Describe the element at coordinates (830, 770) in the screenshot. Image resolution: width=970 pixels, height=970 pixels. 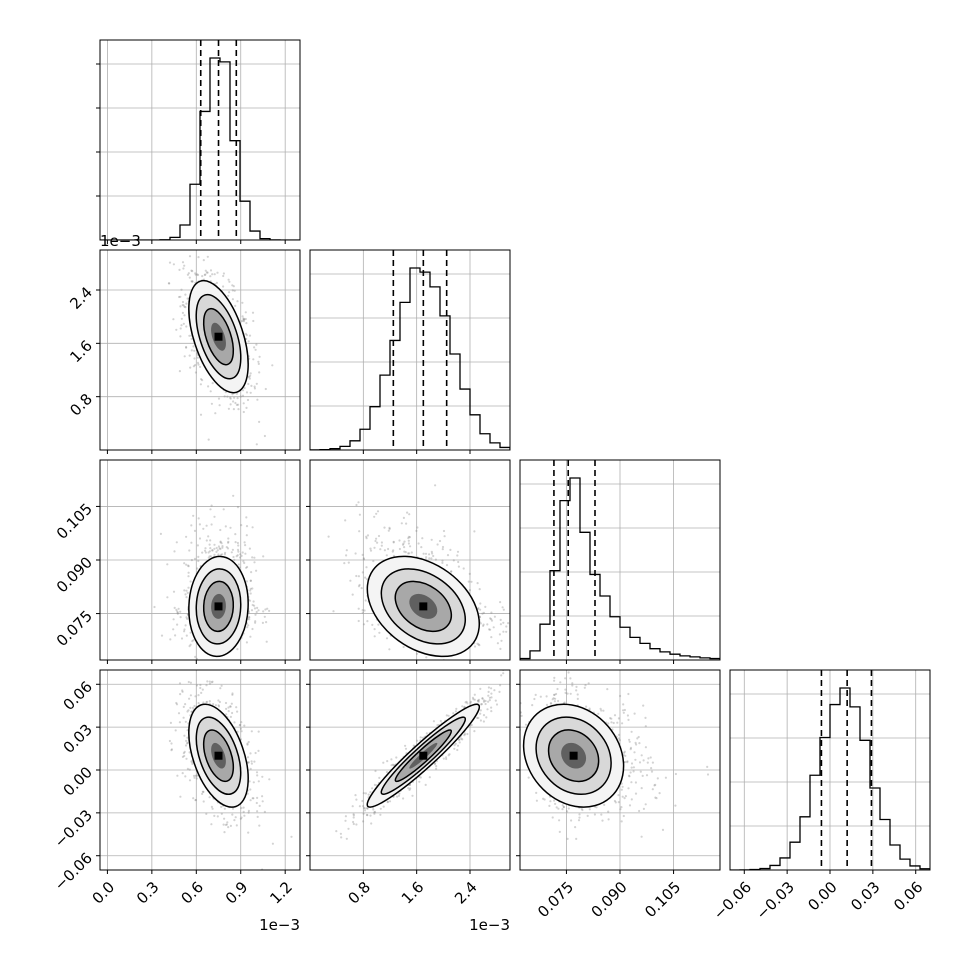
I see `histogram-panel` at that location.